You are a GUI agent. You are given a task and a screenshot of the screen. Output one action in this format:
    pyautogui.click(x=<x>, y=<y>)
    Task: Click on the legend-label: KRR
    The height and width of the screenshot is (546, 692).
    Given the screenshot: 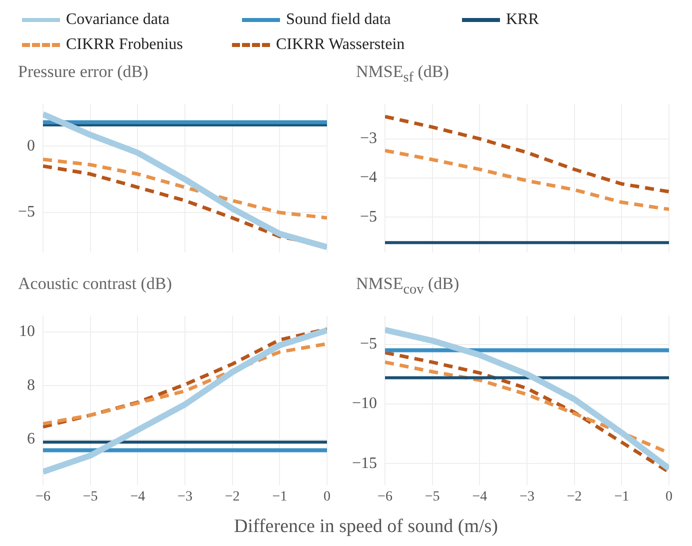 What is the action you would take?
    pyautogui.click(x=522, y=20)
    